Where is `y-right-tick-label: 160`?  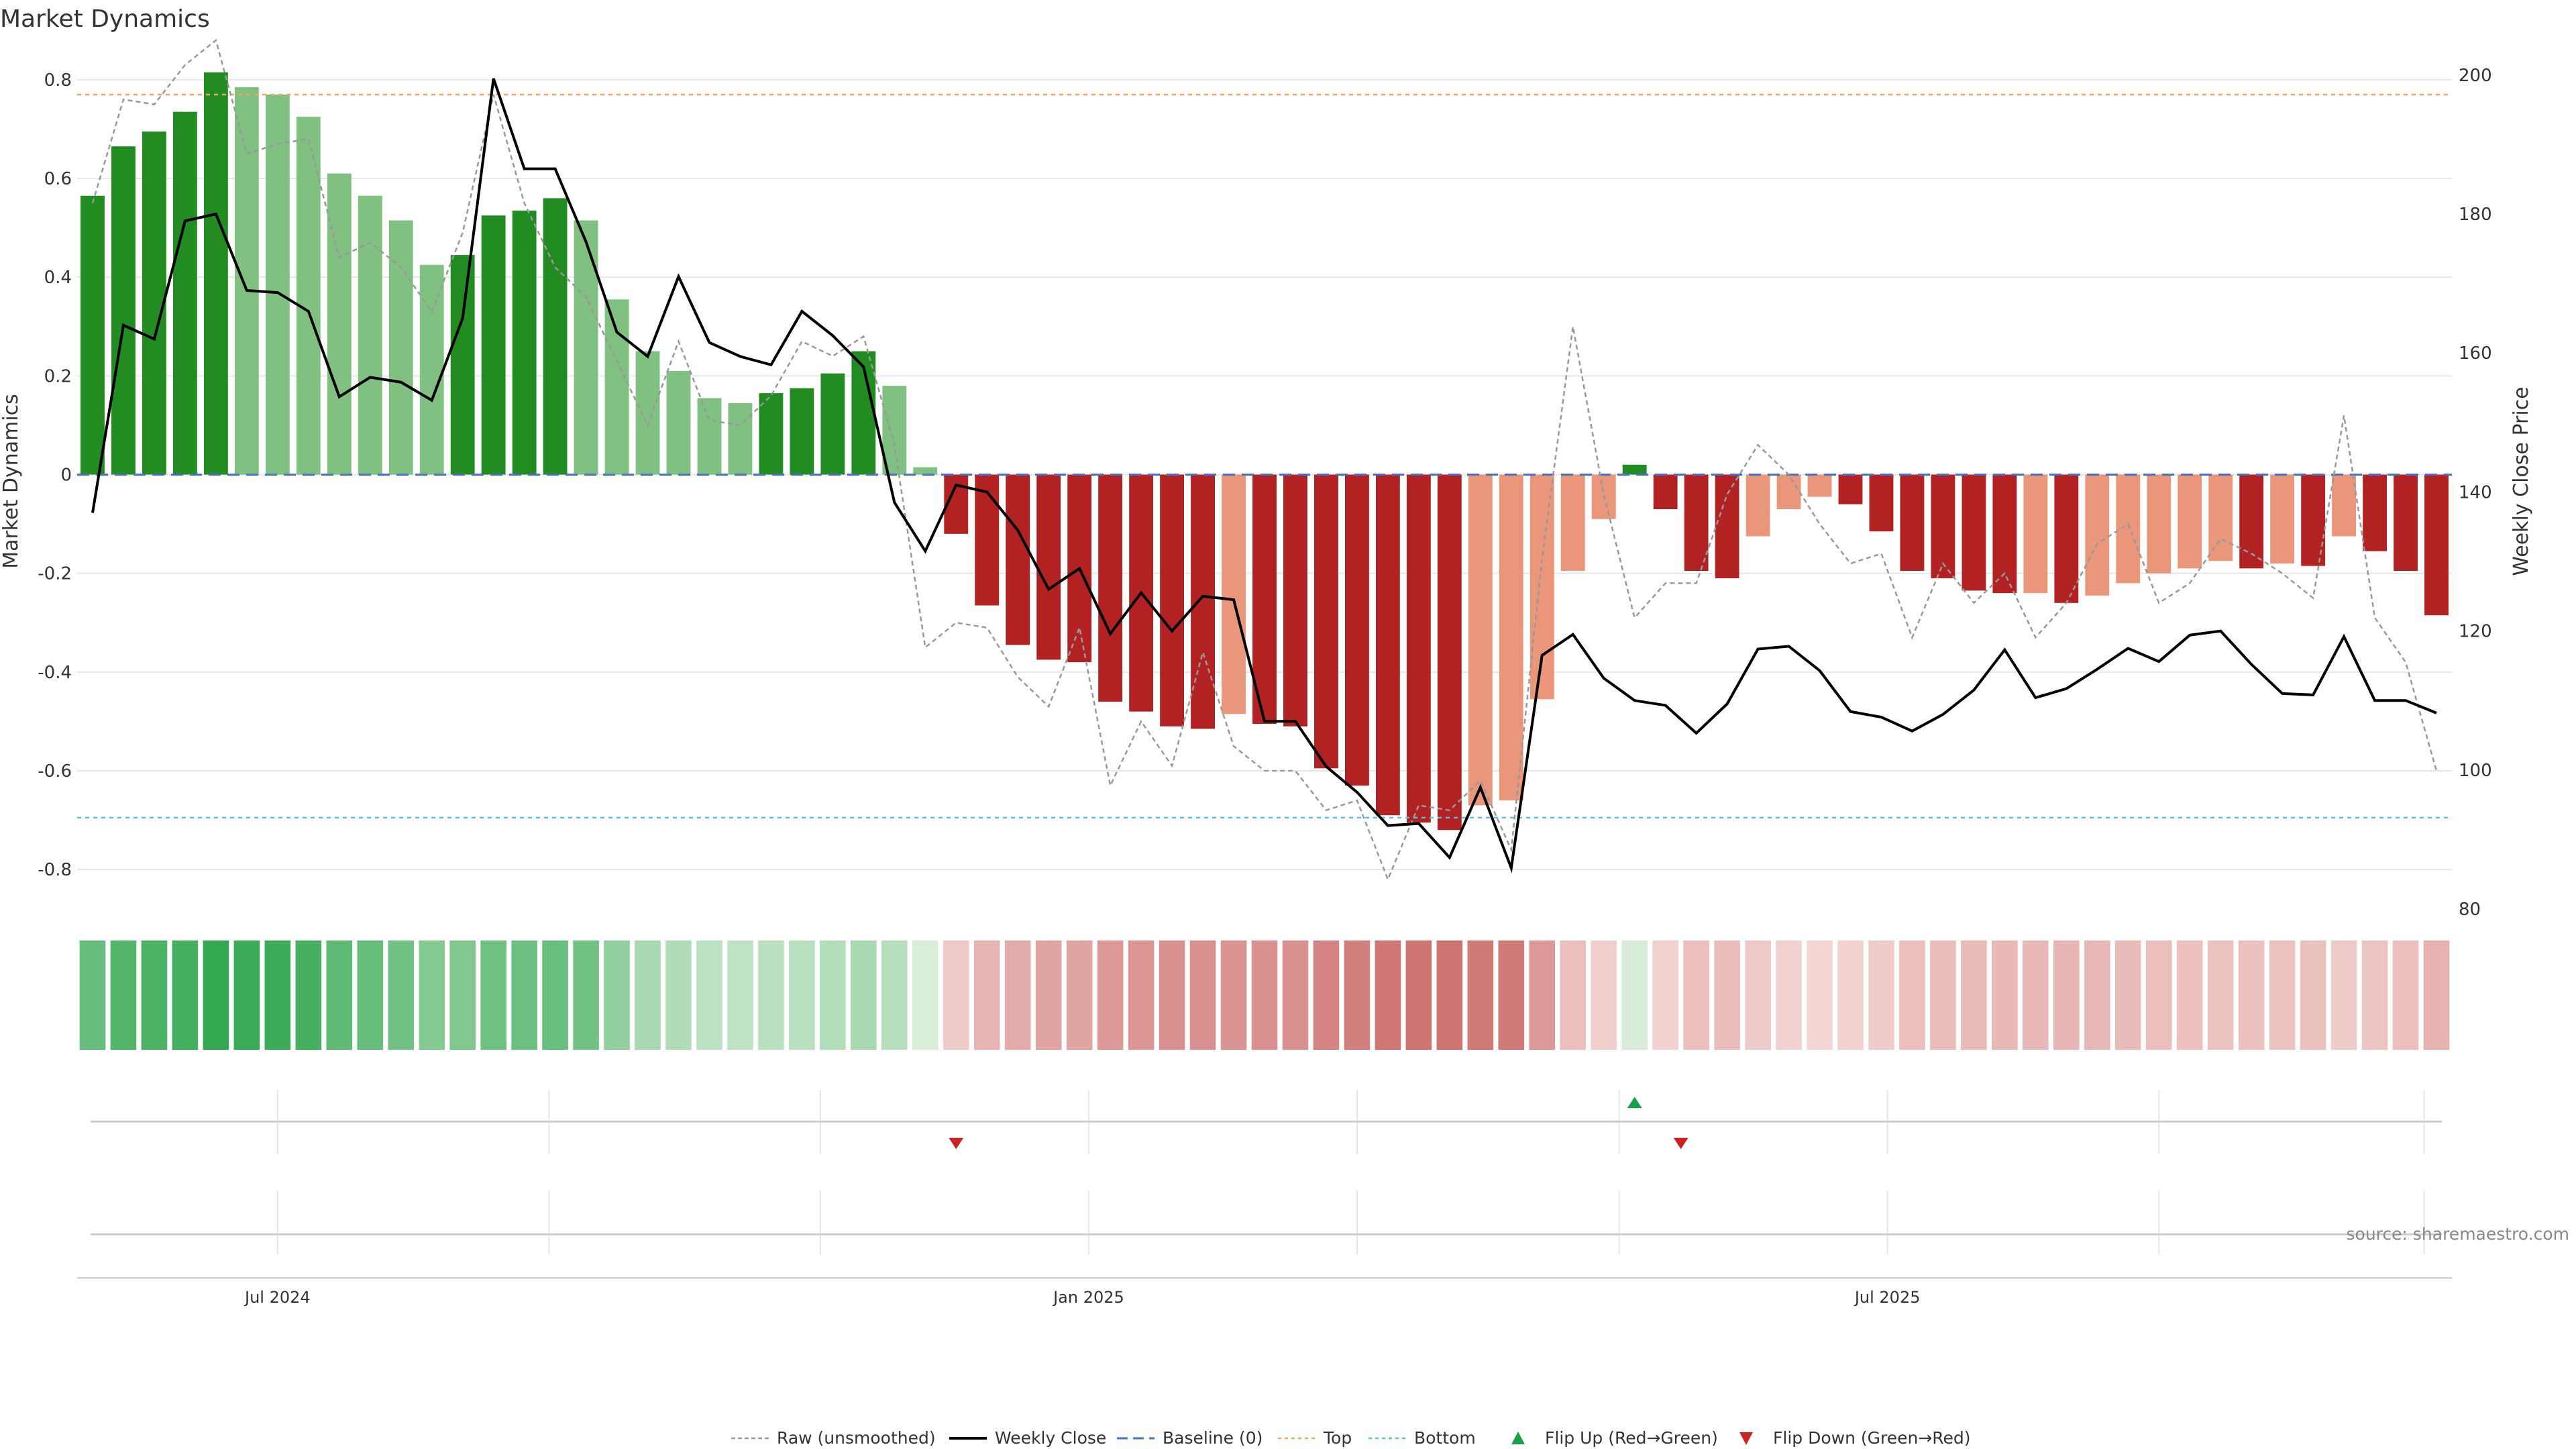 y-right-tick-label: 160 is located at coordinates (2475, 353).